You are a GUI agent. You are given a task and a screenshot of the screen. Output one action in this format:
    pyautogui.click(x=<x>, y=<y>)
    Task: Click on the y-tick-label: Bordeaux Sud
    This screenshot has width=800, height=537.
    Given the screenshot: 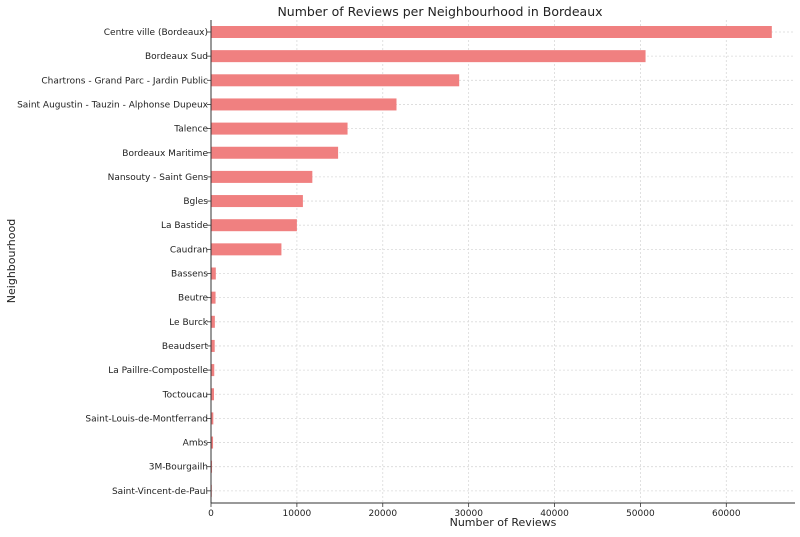 What is the action you would take?
    pyautogui.click(x=176, y=57)
    